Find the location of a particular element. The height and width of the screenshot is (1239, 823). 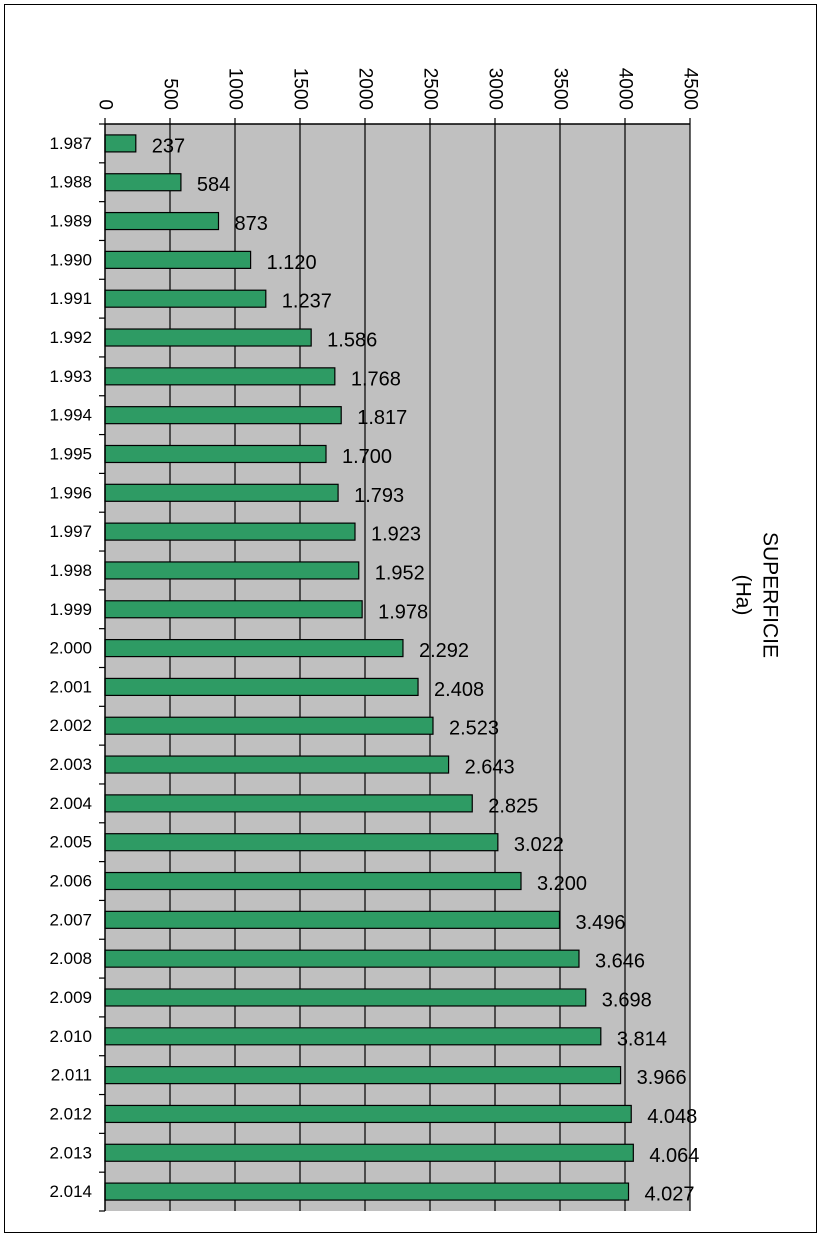

category-label: 2.005 is located at coordinates (70, 842).